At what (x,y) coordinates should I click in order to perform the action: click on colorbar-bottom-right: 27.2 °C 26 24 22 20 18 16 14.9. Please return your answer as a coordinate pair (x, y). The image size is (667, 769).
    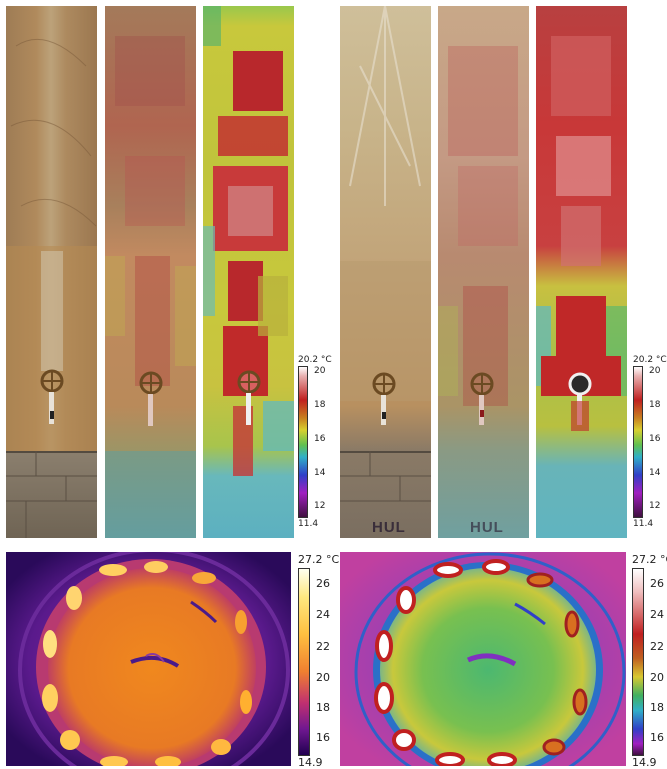
    Looking at the image, I should click on (648, 661).